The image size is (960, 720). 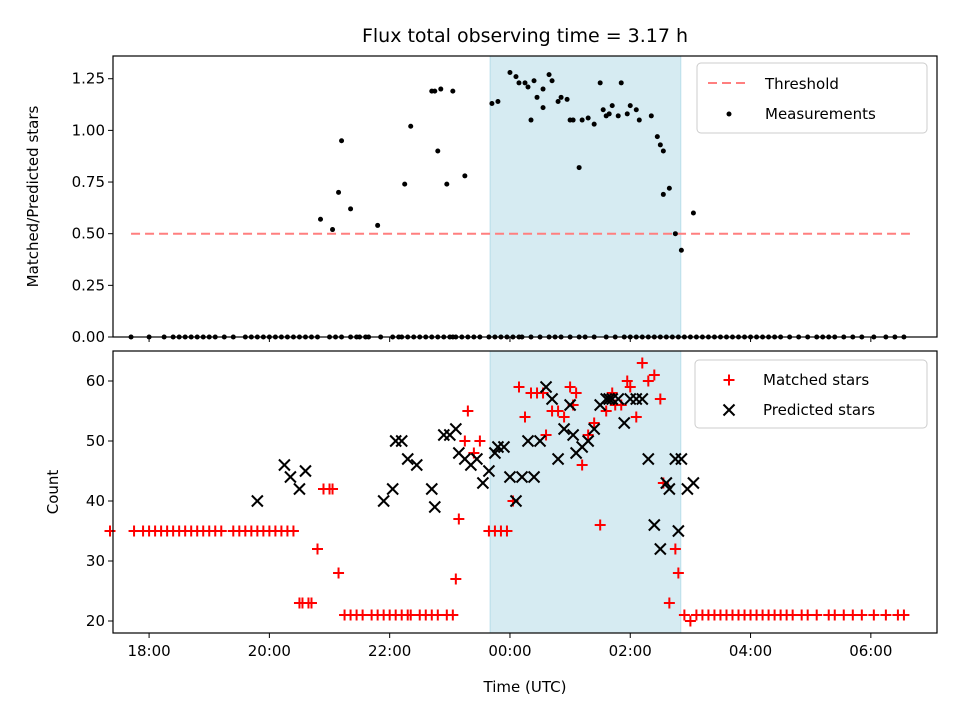 What do you see at coordinates (509, 651) in the screenshot?
I see `x-tick-label: 00:00` at bounding box center [509, 651].